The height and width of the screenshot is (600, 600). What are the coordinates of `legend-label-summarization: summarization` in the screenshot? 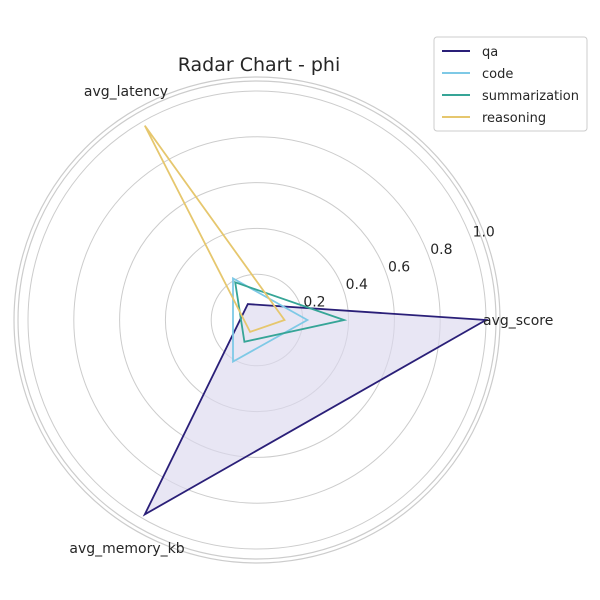 It's located at (530, 96).